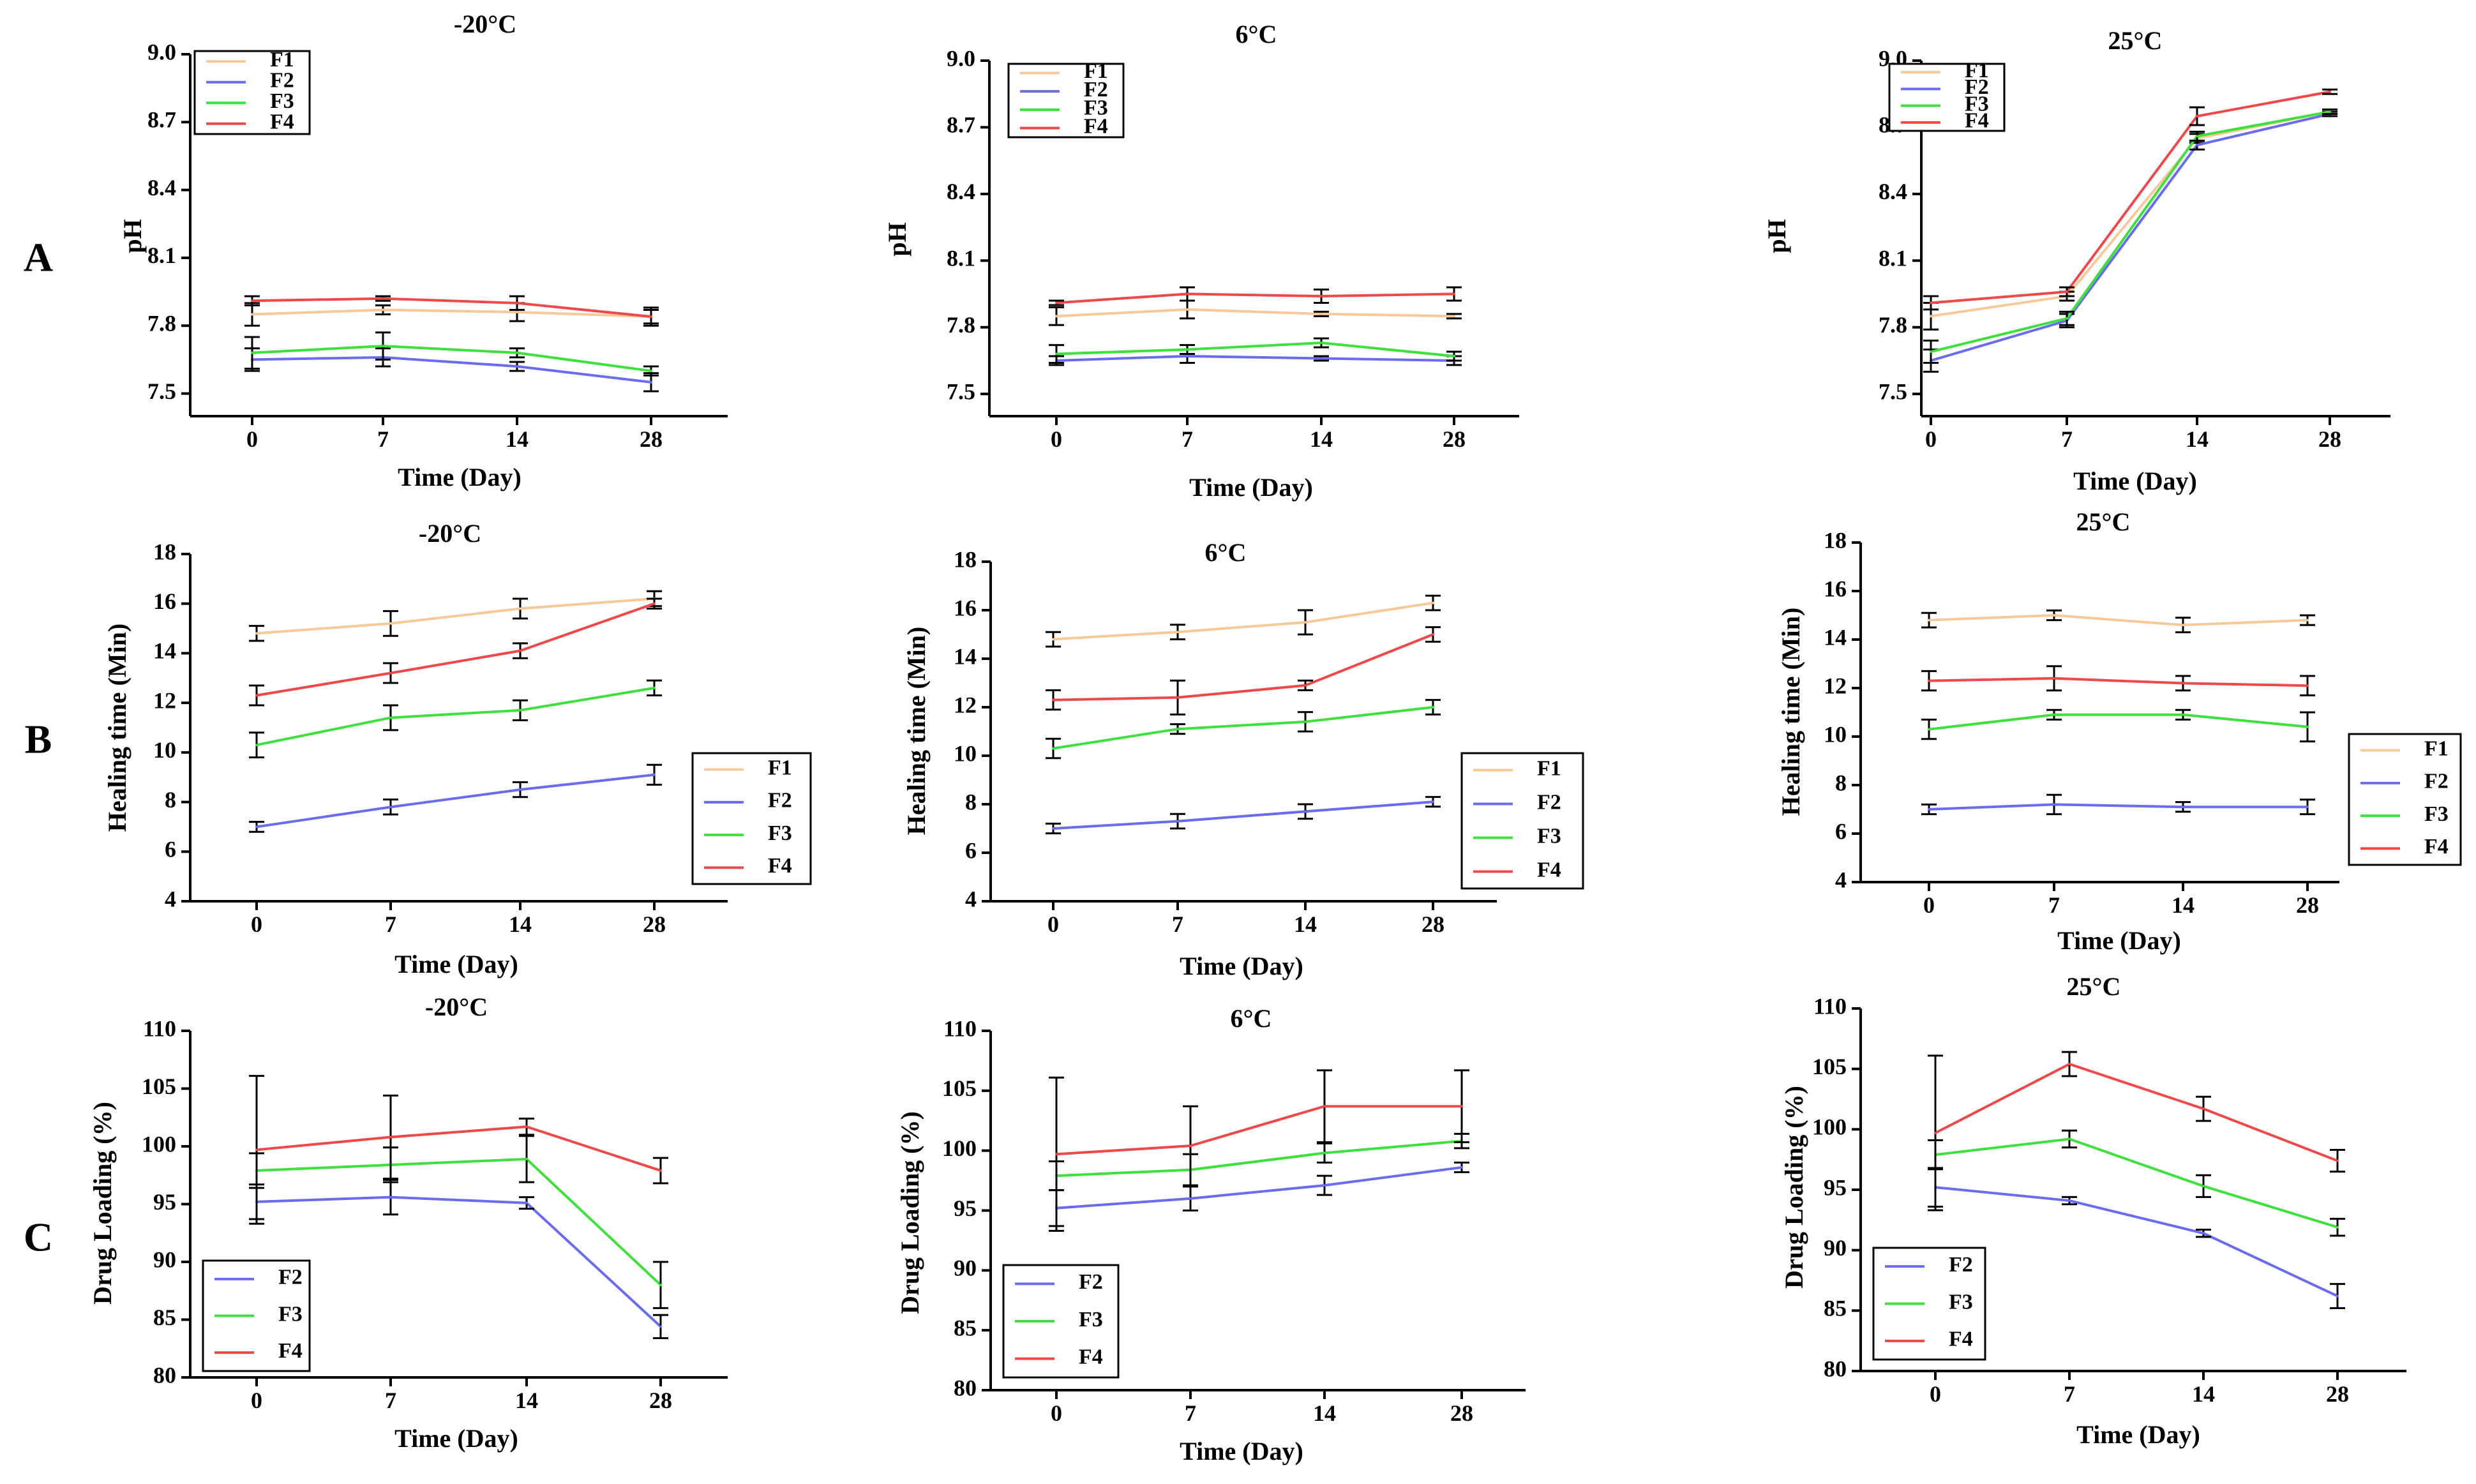 This screenshot has width=2476, height=1484. Describe the element at coordinates (1517, 768) in the screenshot. I see `legend-item-f1: F1` at that location.